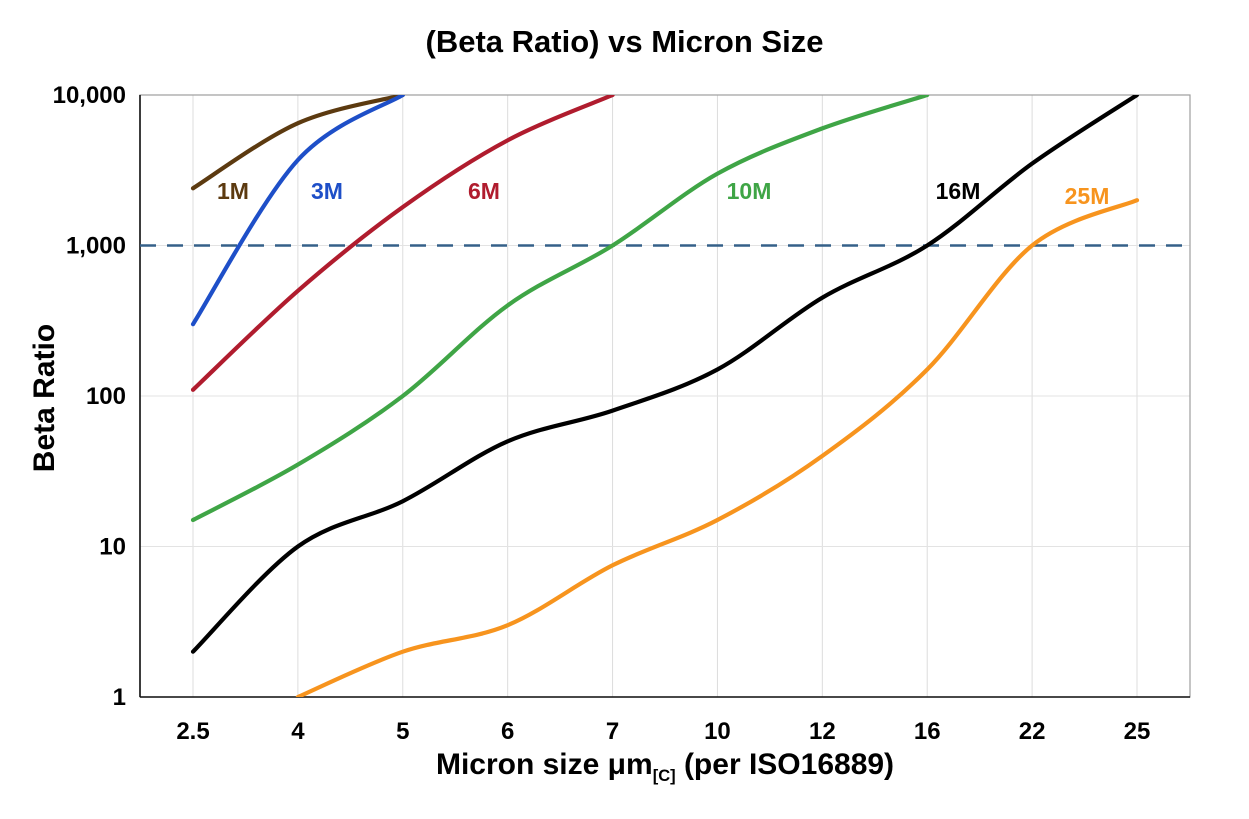  Describe the element at coordinates (96, 246) in the screenshot. I see `y-tick-label: 1,000` at that location.